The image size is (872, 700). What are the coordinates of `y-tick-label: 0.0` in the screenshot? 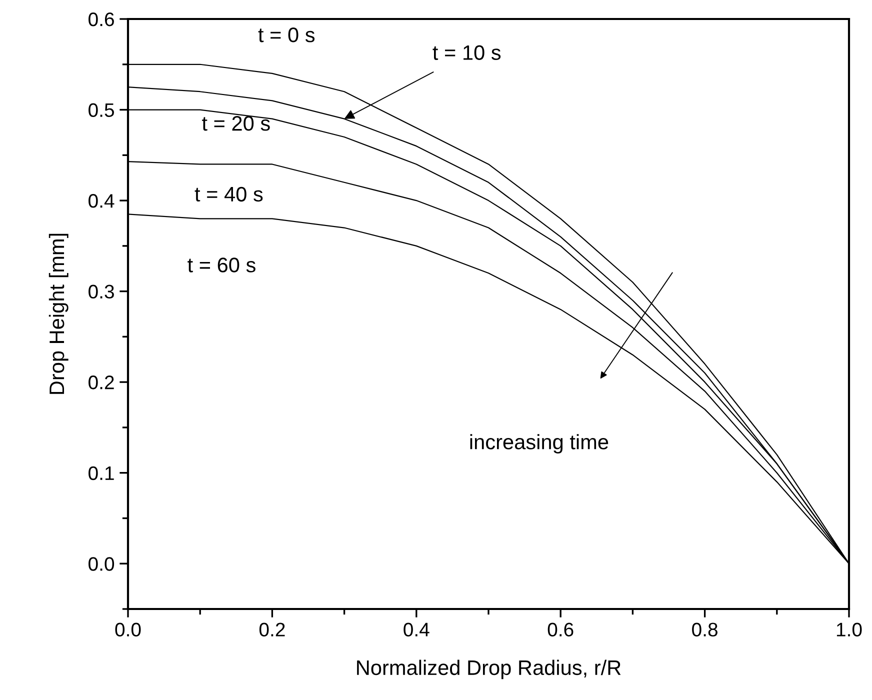 It's located at (101, 564).